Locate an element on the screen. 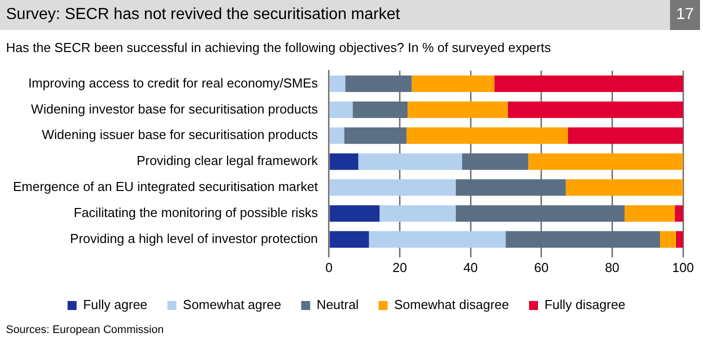 The width and height of the screenshot is (703, 345). legend-label: Fully agree is located at coordinates (115, 304).